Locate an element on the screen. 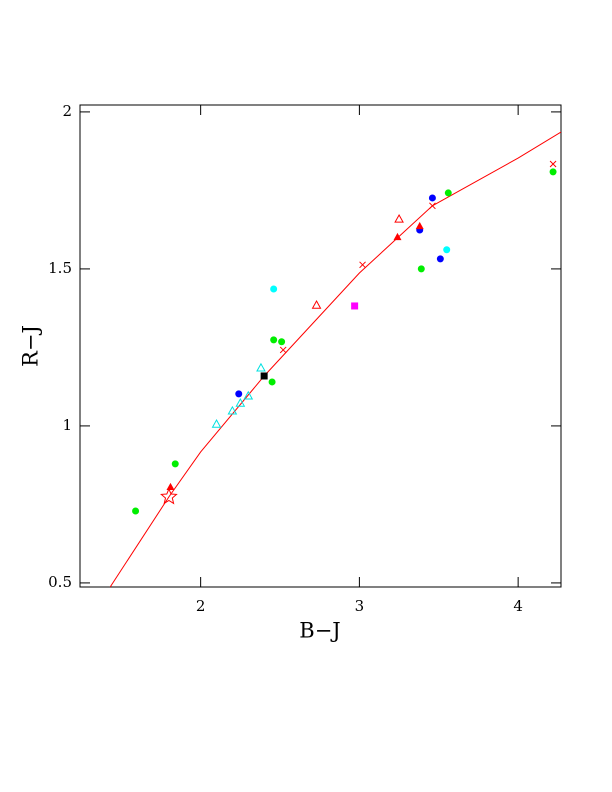  y-tick-label: 2 is located at coordinates (67, 111).